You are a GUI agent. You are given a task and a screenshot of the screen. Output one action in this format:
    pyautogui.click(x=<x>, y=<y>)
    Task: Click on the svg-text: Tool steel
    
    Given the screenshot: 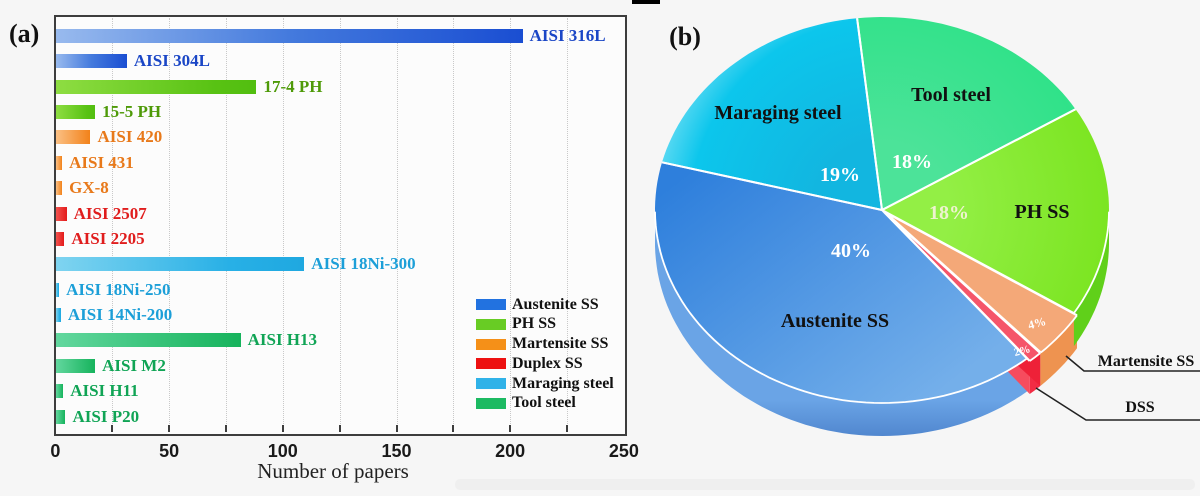 What is the action you would take?
    pyautogui.click(x=951, y=95)
    